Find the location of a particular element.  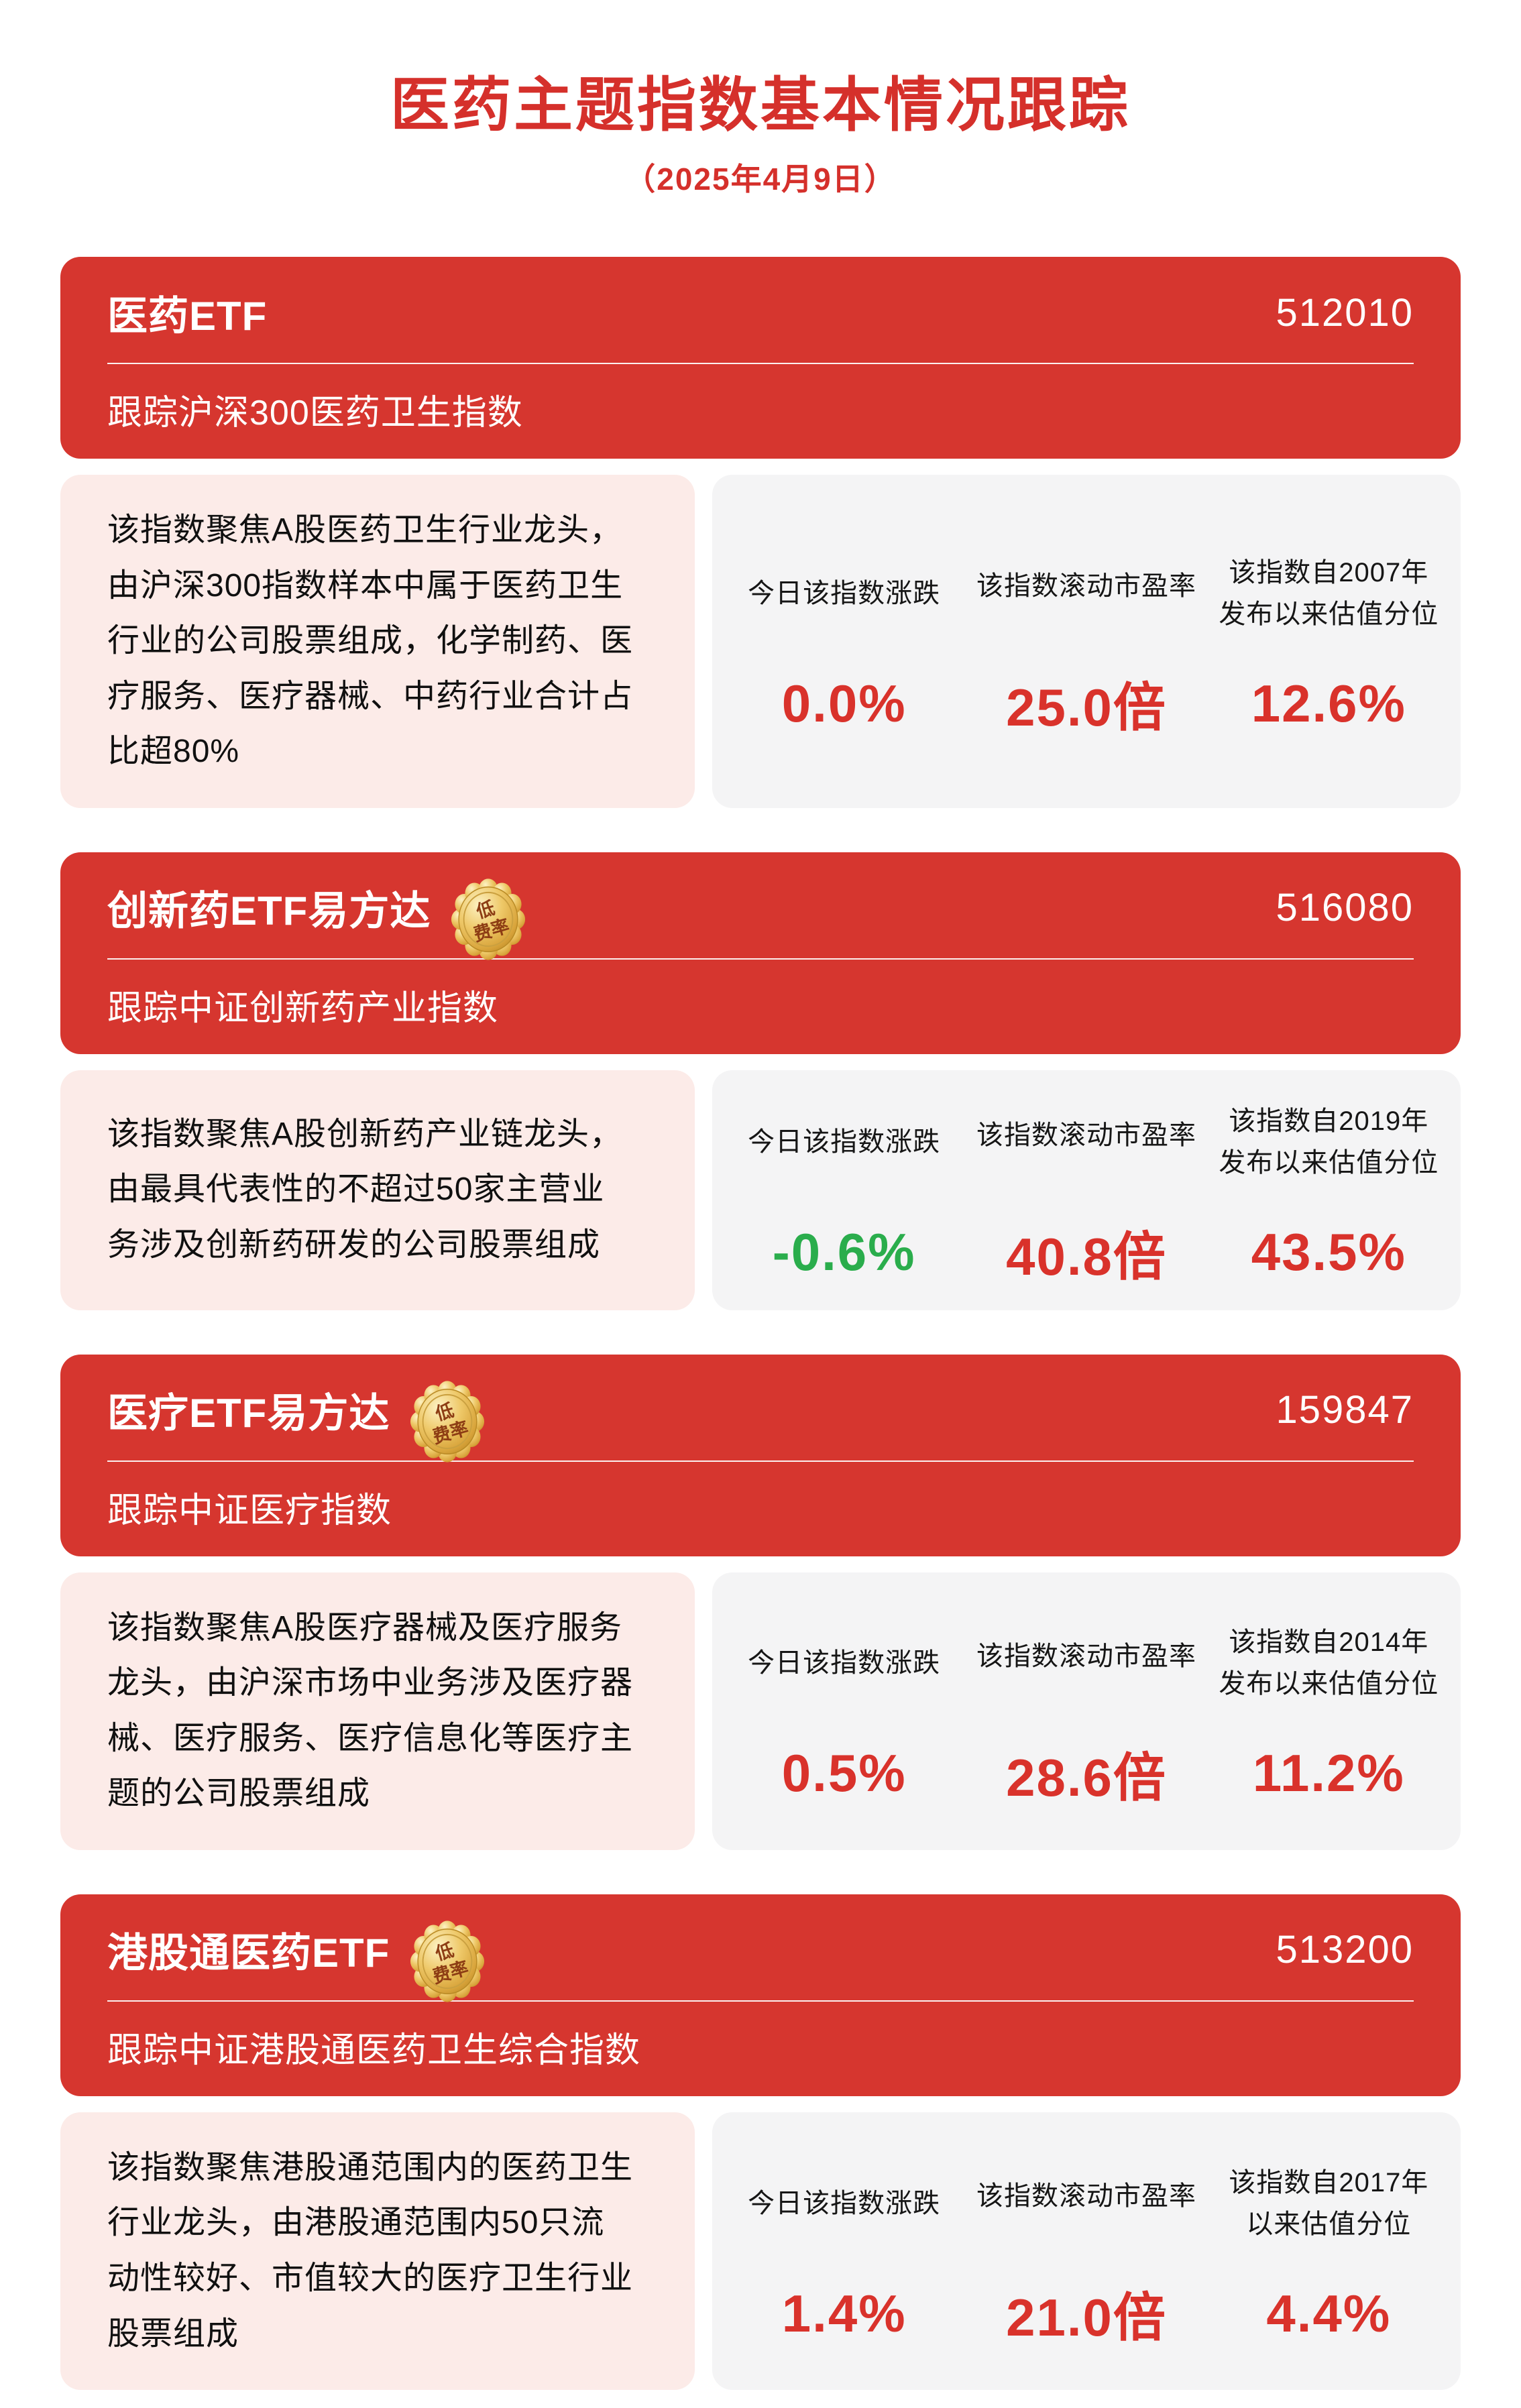

fund-code: 513200 is located at coordinates (1345, 1950).